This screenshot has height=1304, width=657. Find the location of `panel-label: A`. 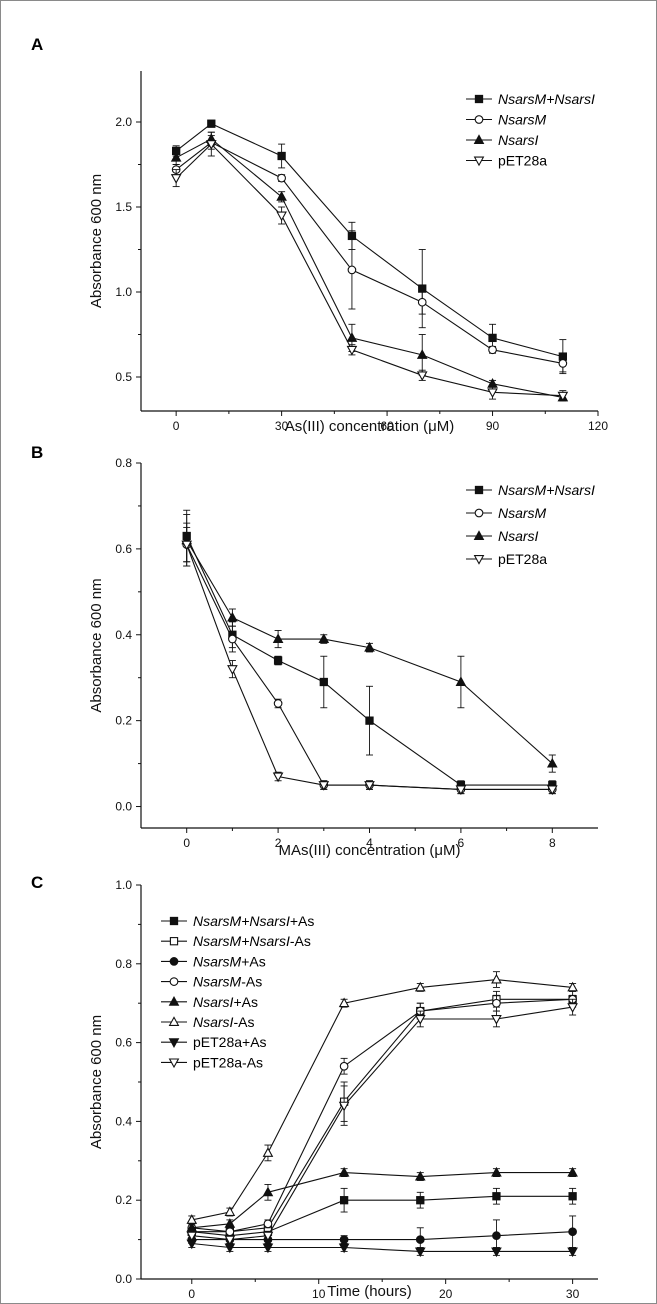

panel-label: A is located at coordinates (37, 44).